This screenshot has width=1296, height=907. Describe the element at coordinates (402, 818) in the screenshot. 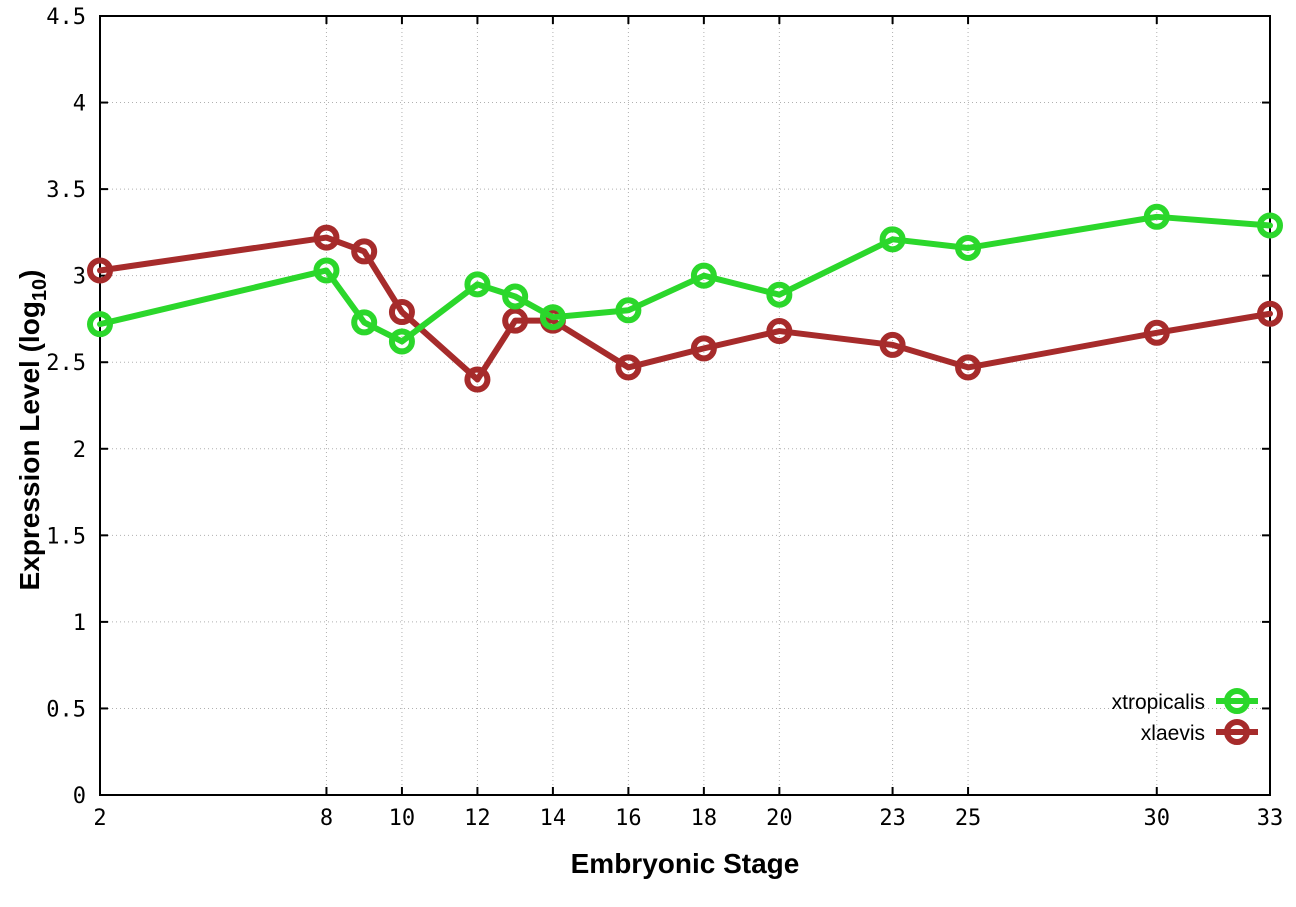

I see `x-tick-label: 10` at that location.